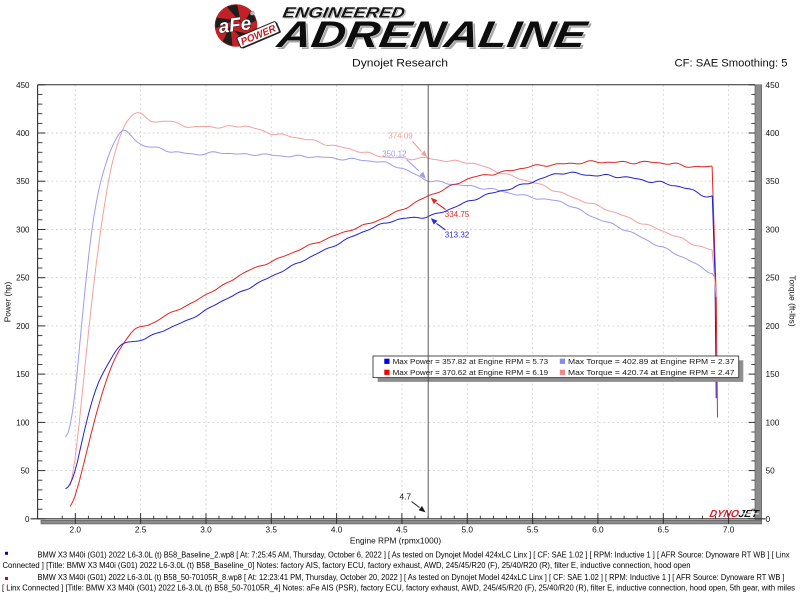 The image size is (800, 600). Describe the element at coordinates (793, 300) in the screenshot. I see `svg-text: Torque (ft-lbs)` at that location.